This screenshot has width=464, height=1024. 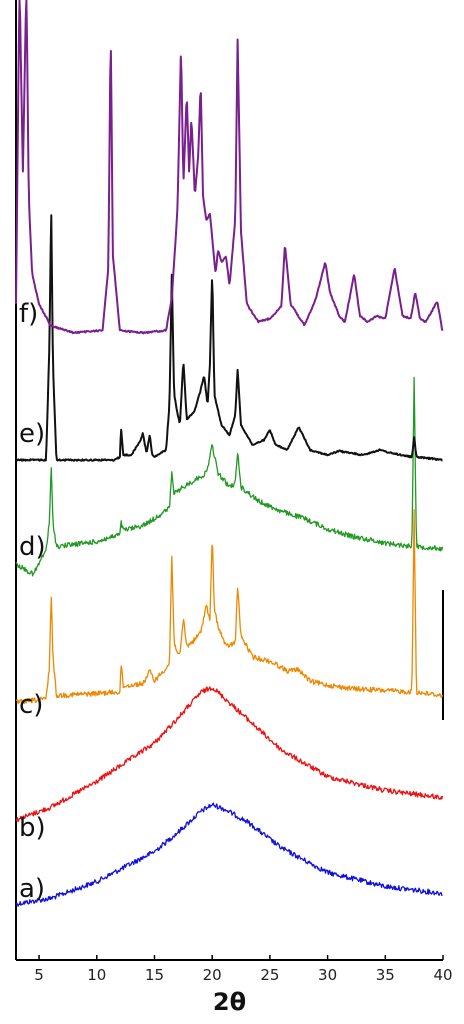 I want to click on x-tick-label: 15, so click(x=154, y=975).